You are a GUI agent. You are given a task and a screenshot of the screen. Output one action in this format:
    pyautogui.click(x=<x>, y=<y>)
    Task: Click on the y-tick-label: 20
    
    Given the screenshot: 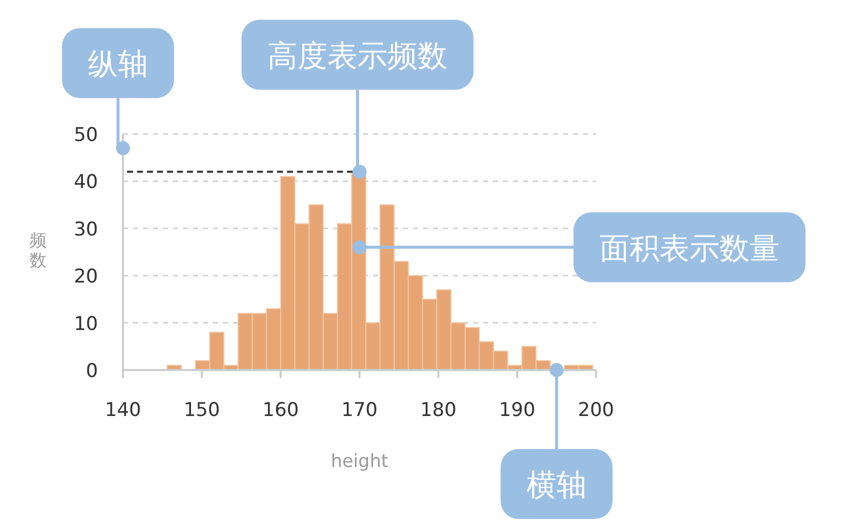 What is the action you would take?
    pyautogui.click(x=86, y=277)
    